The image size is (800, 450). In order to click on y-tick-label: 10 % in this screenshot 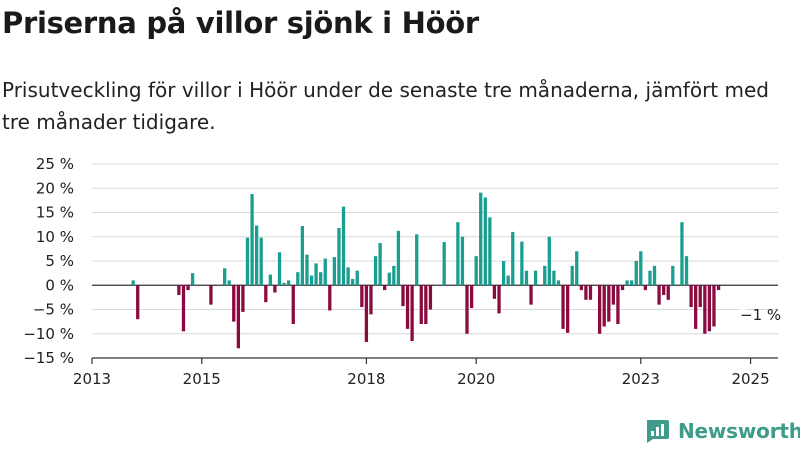, I will do `click(55, 237)`.